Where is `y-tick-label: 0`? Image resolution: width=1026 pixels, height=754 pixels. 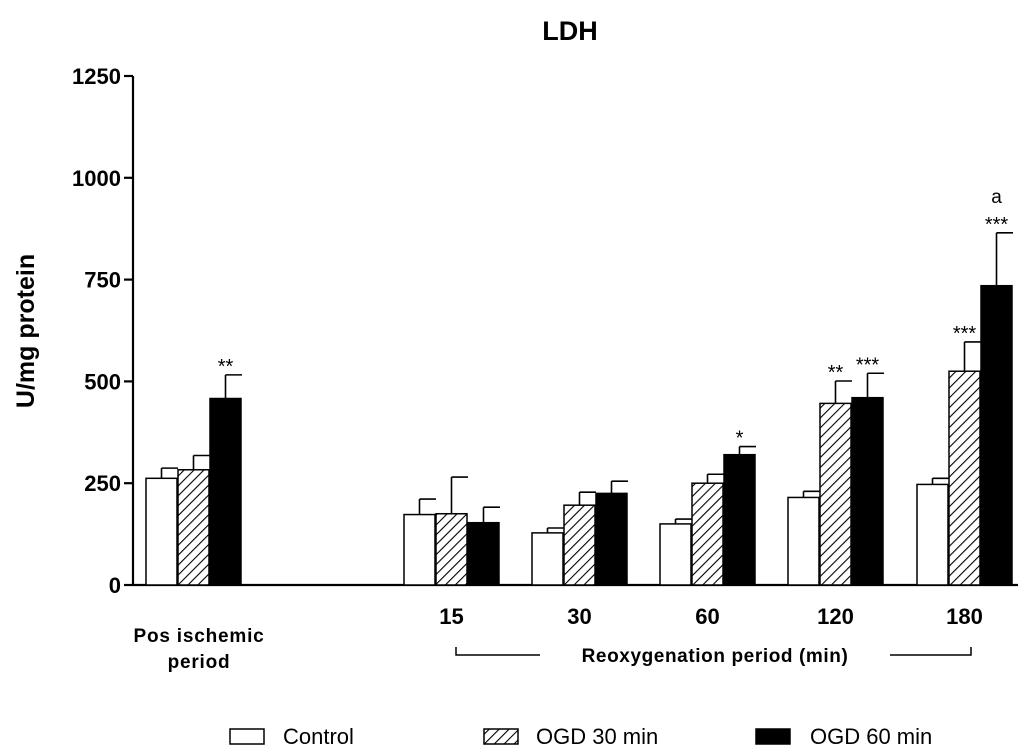 y-tick-label: 0 is located at coordinates (115, 585).